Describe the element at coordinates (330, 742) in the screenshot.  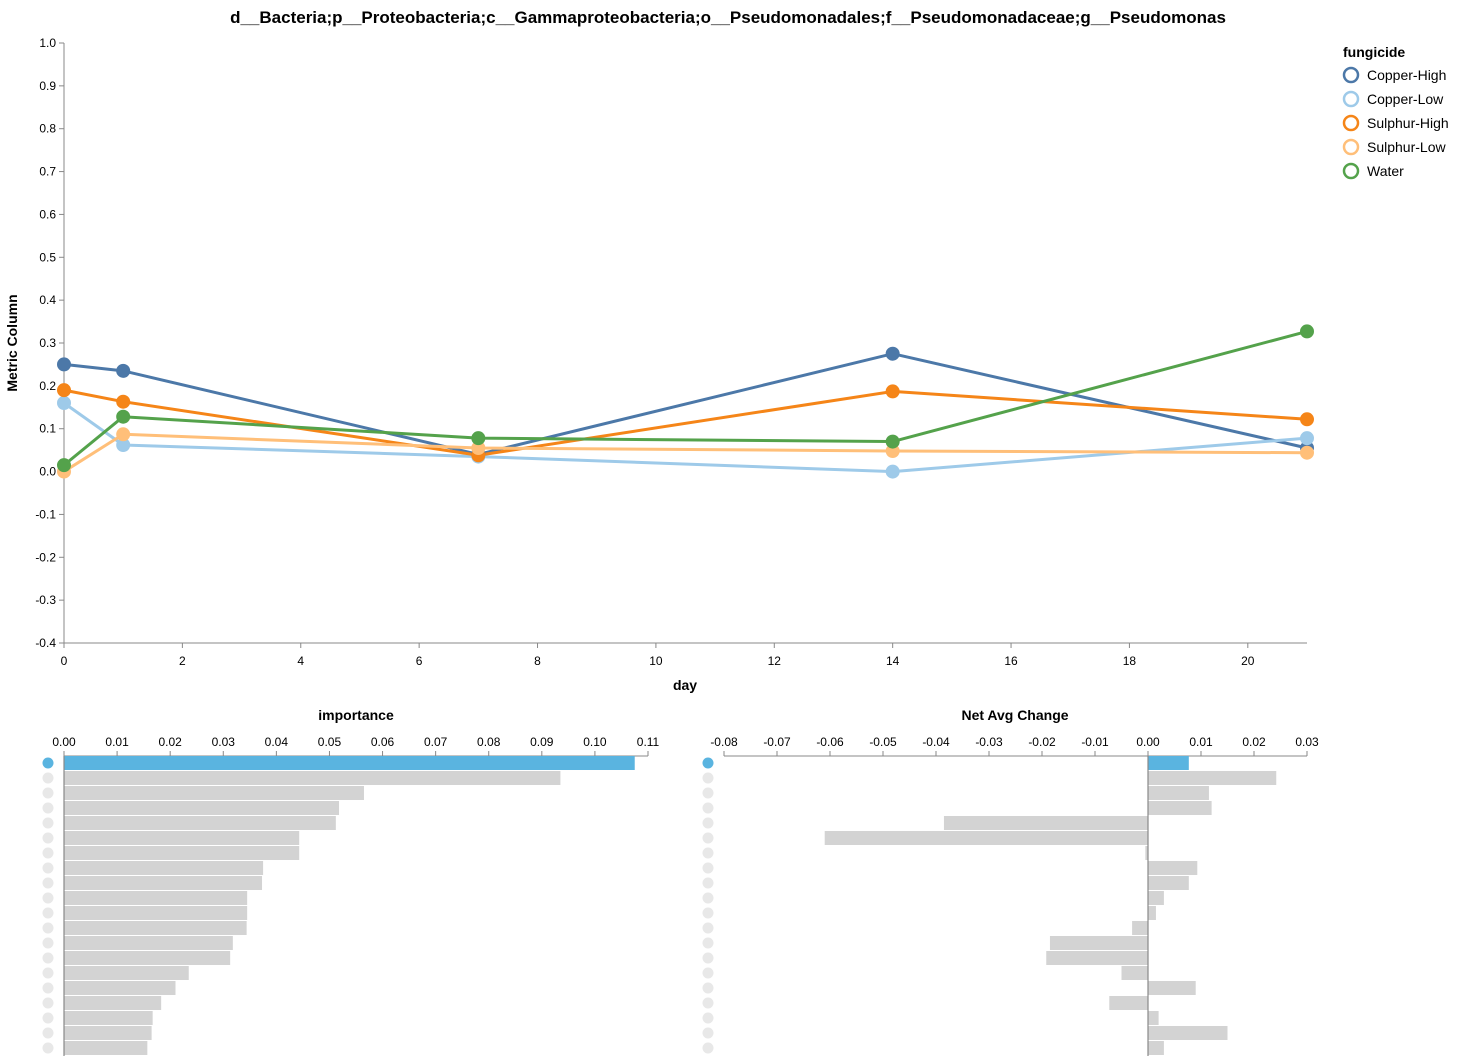
I see `bar-axis-tick-label: 0.05` at that location.